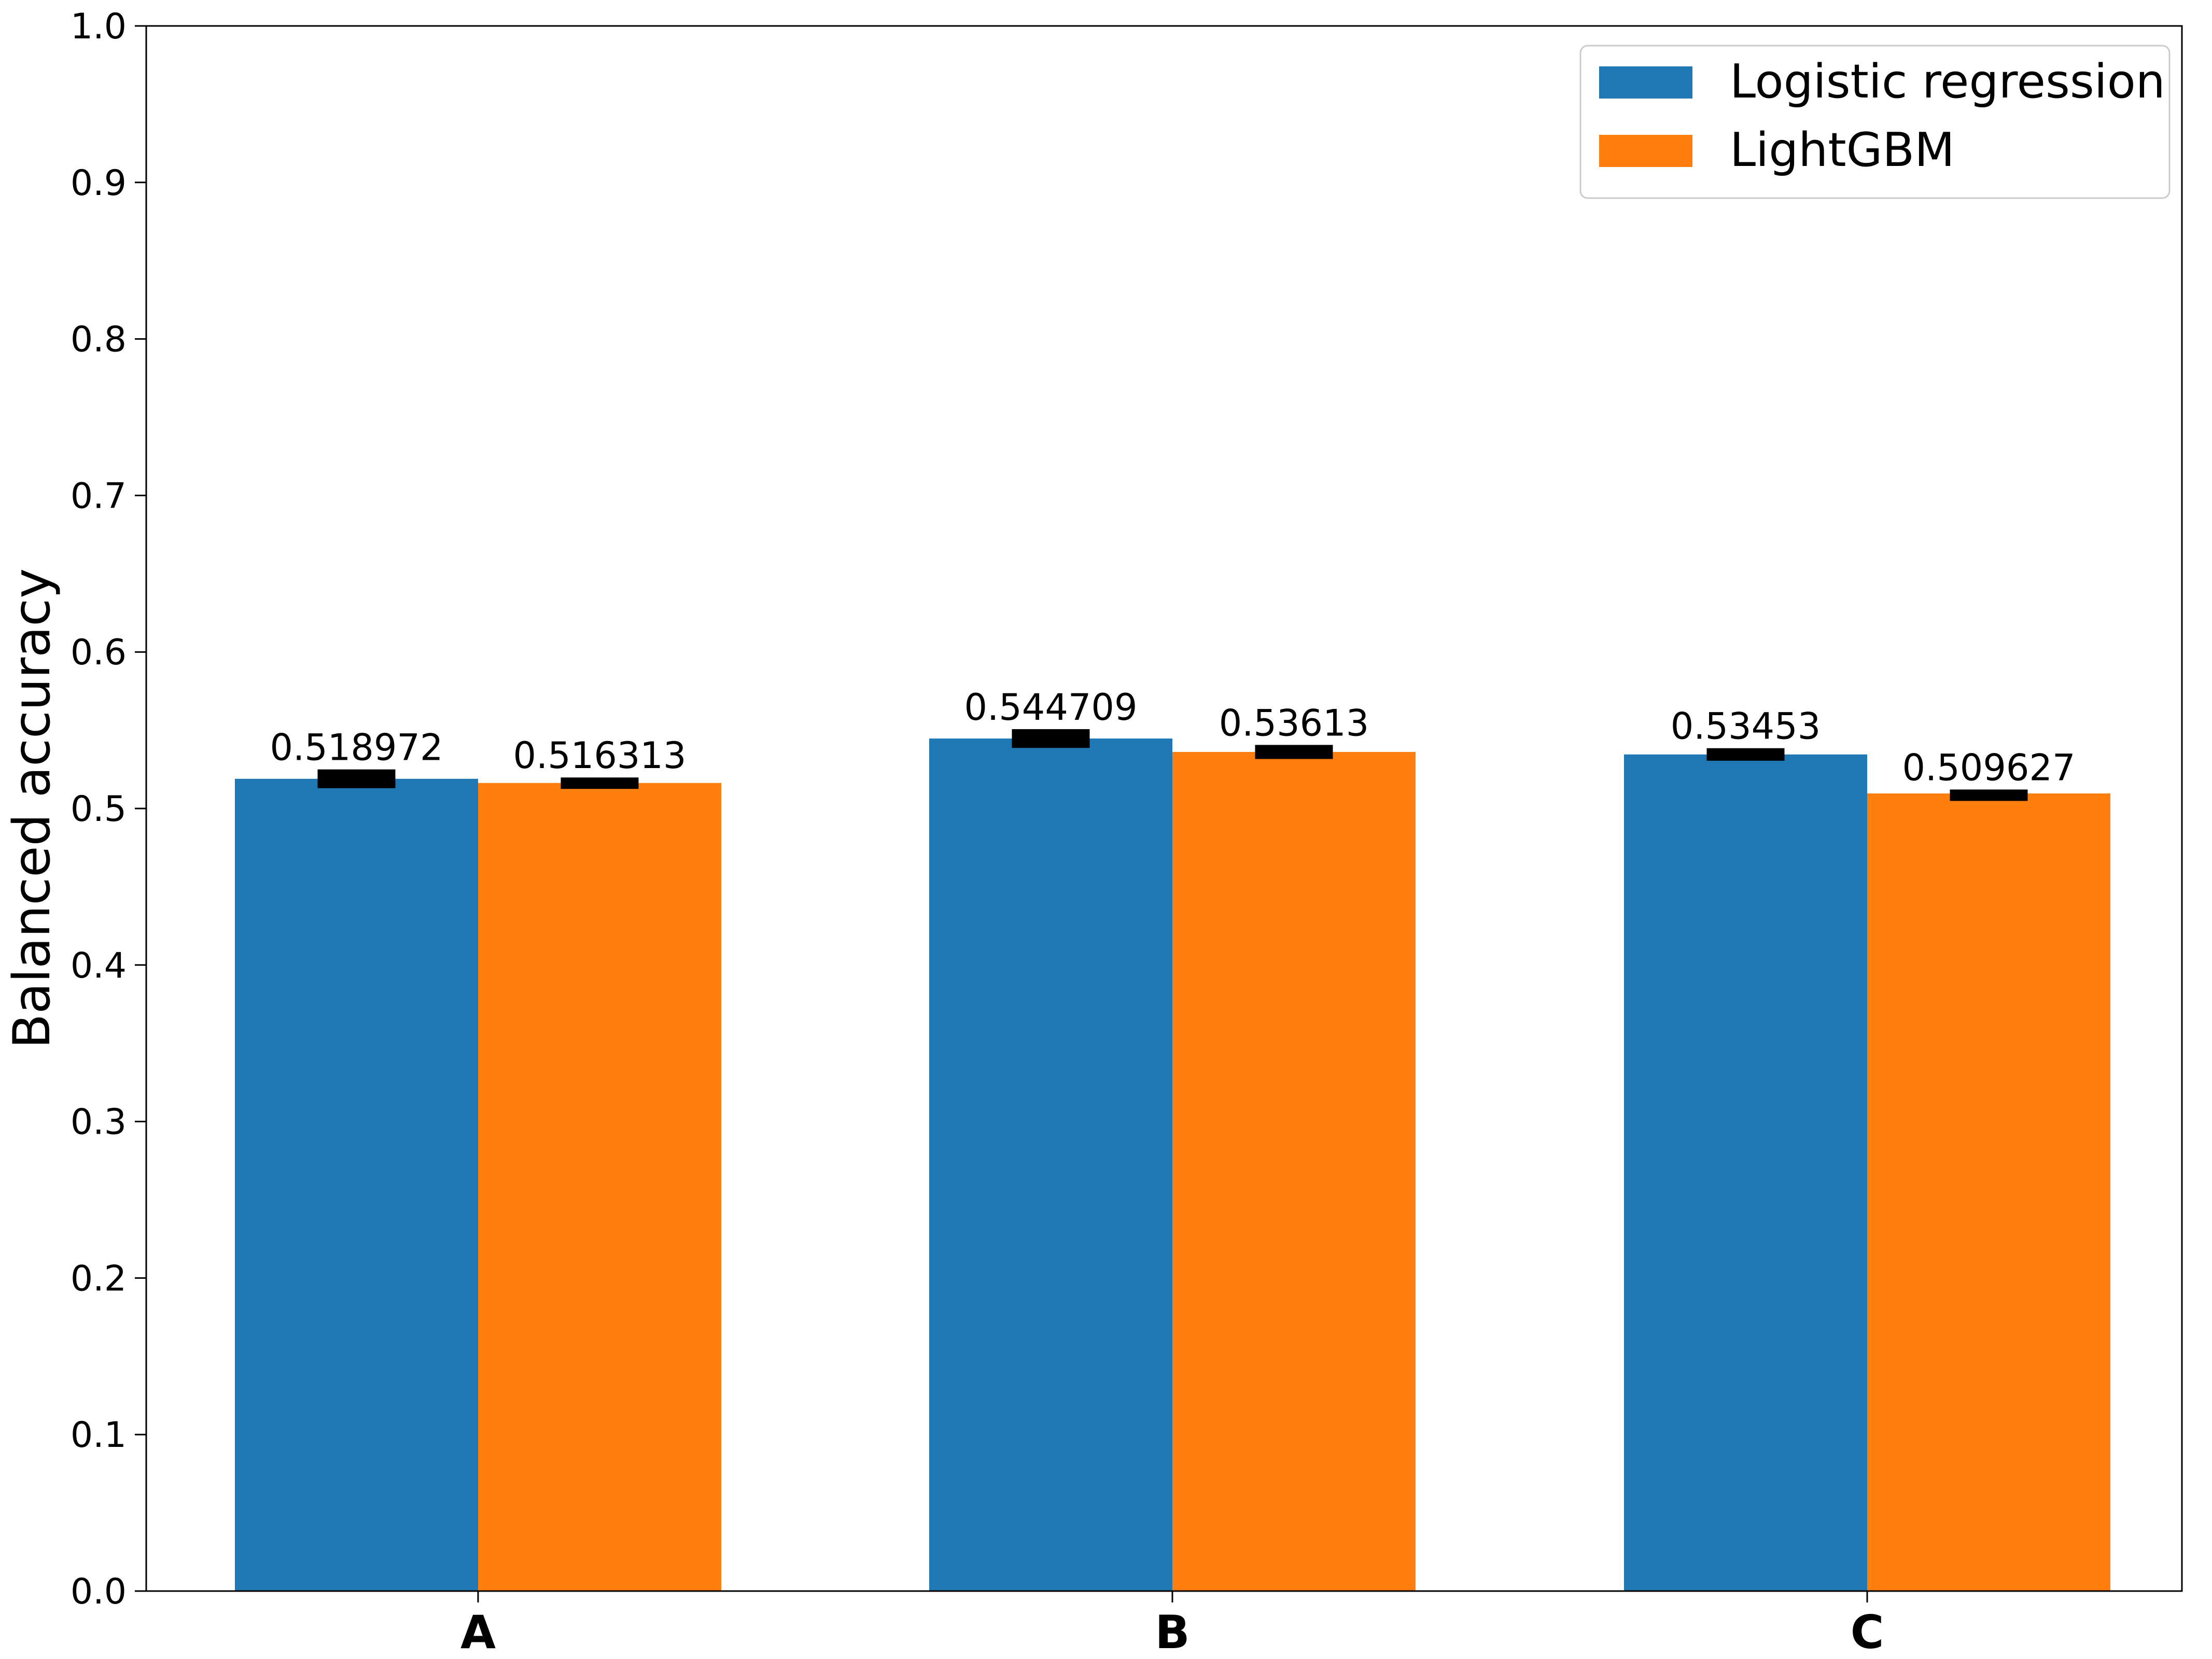 This screenshot has width=2212, height=1659. I want to click on category-label-b: B, so click(1172, 1631).